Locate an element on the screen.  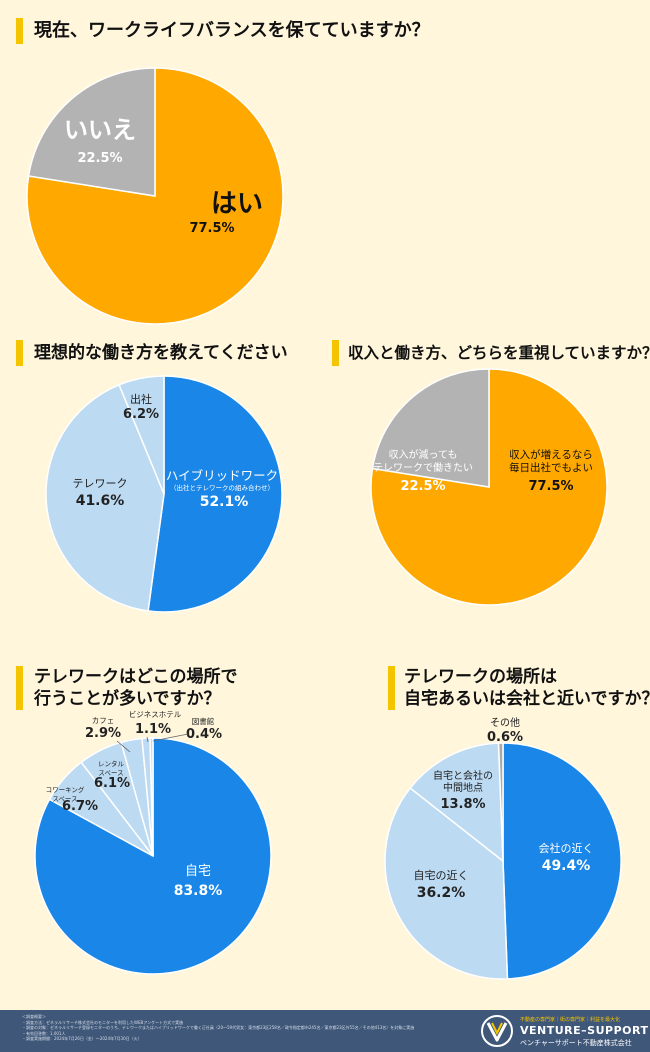
data-label: 36.2% is located at coordinates (441, 893).